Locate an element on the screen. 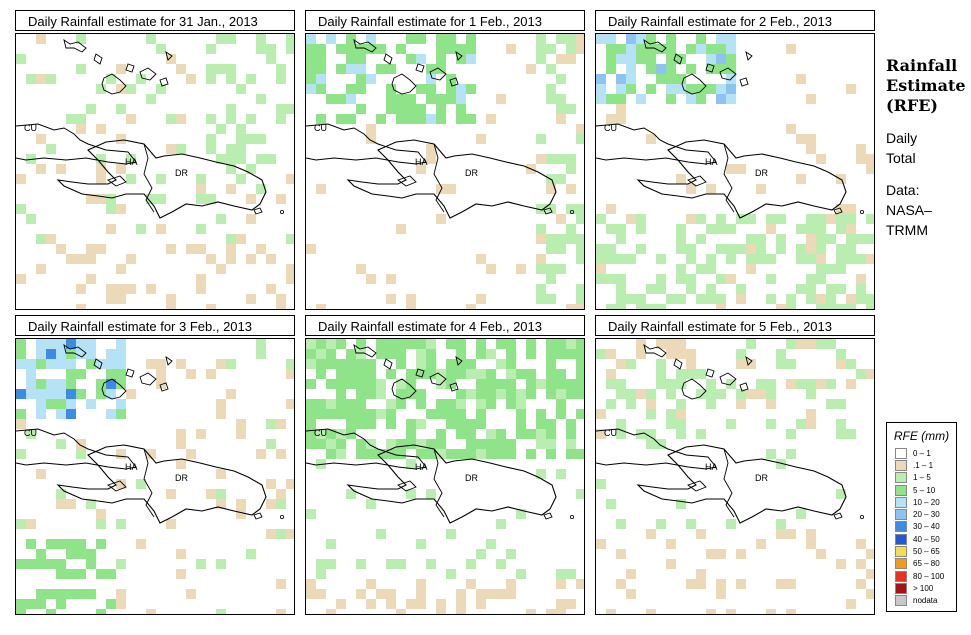 Image resolution: width=971 pixels, height=635 pixels. rainfall-map: CU HA DR is located at coordinates (735, 171).